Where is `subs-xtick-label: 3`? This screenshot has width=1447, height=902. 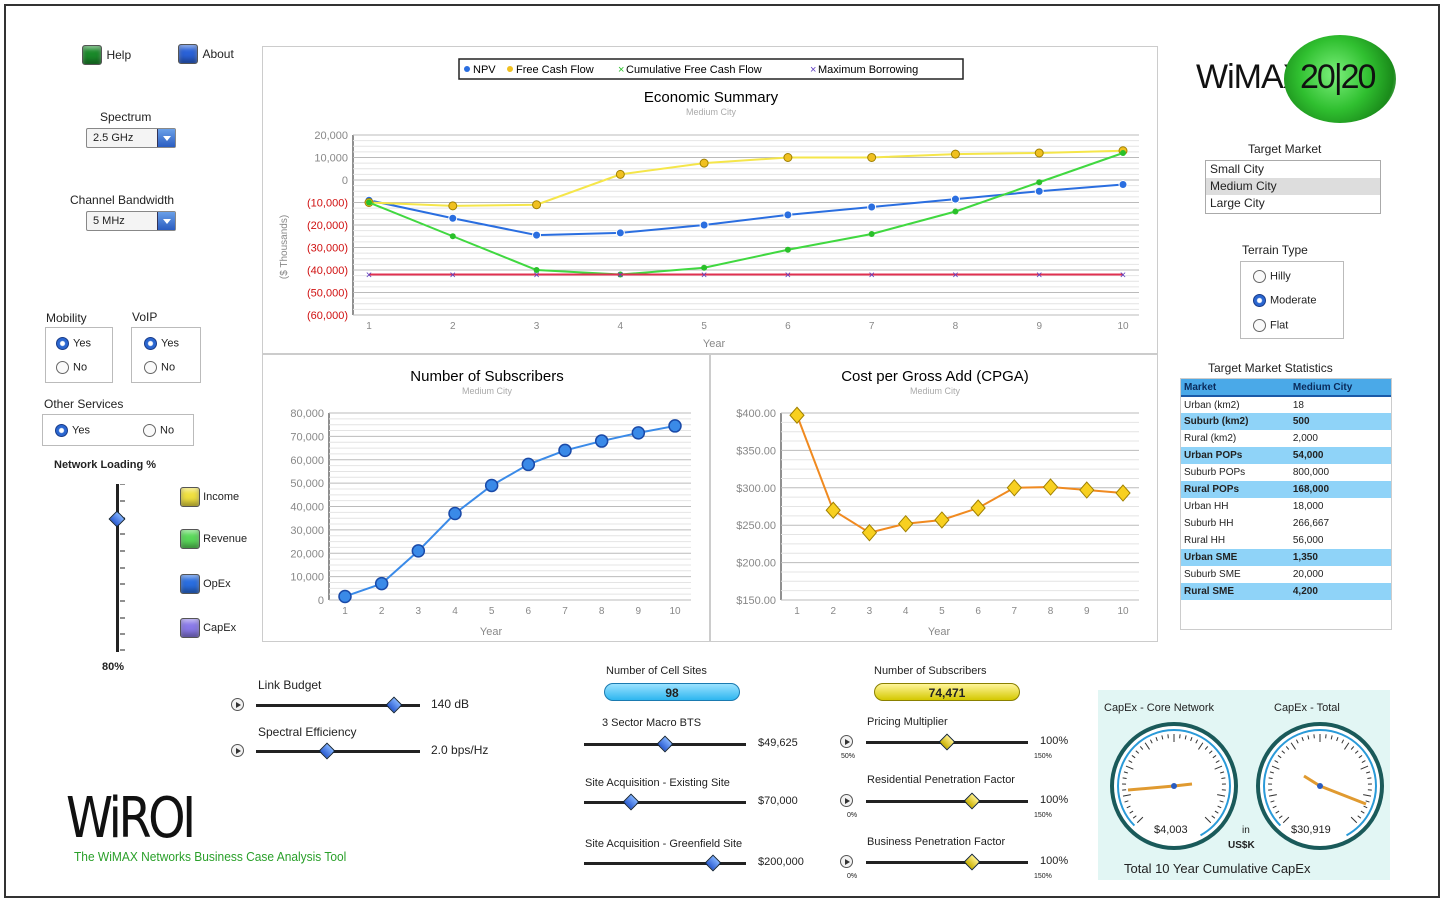 subs-xtick-label: 3 is located at coordinates (419, 611).